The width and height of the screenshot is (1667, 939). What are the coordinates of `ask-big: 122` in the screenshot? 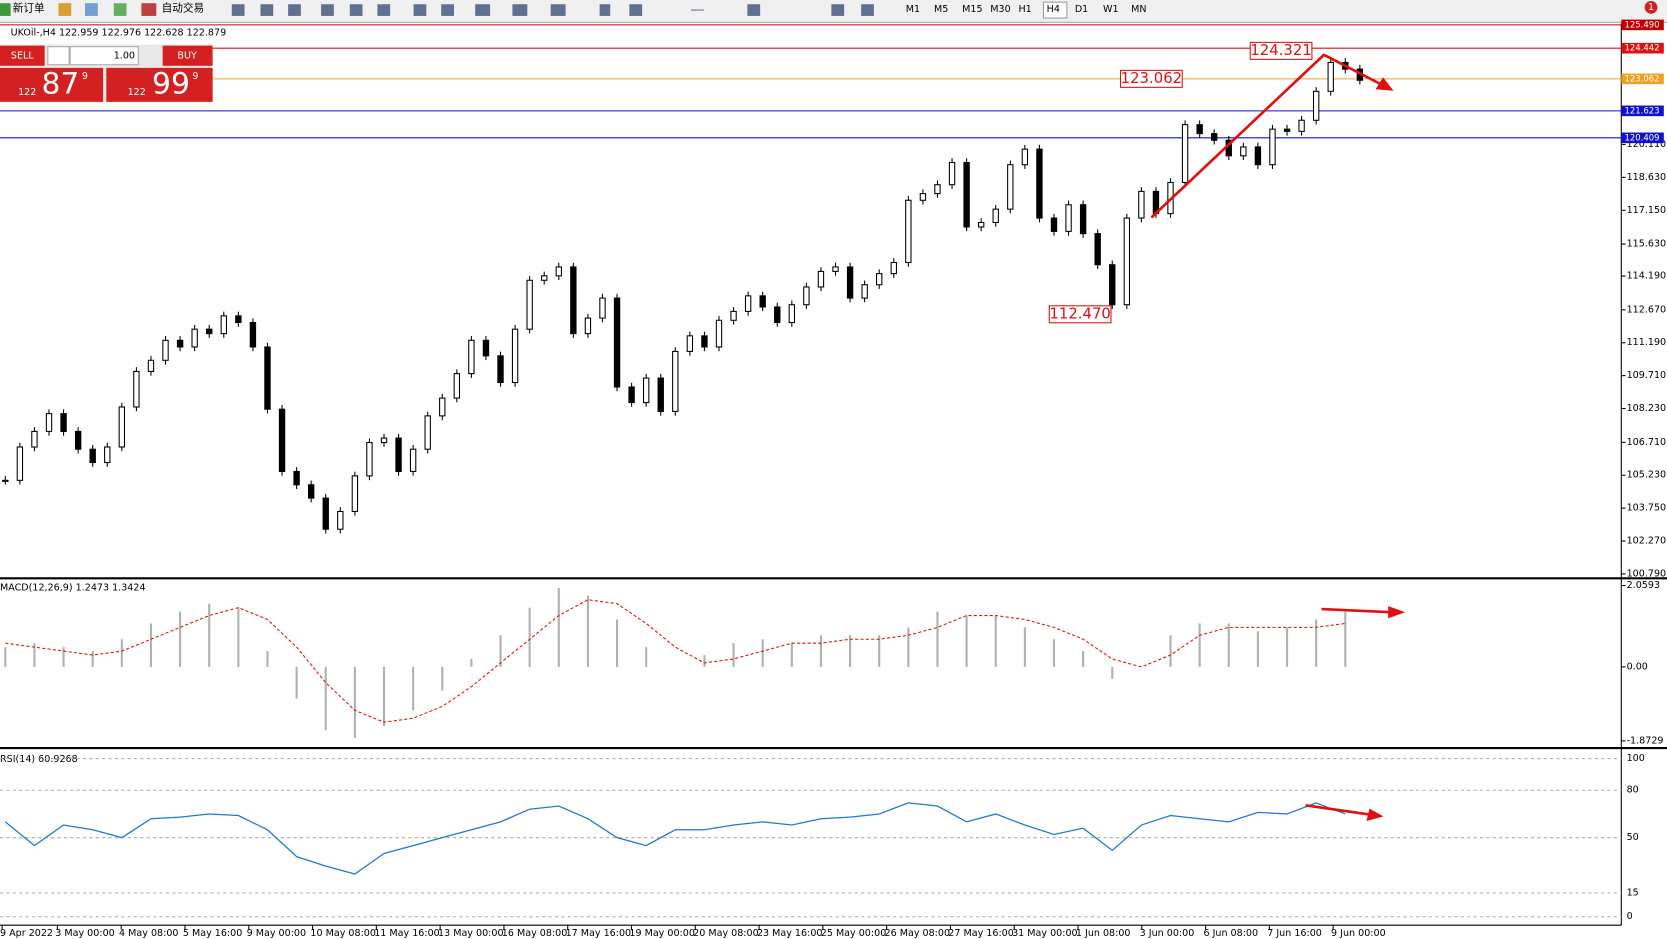 It's located at (137, 92).